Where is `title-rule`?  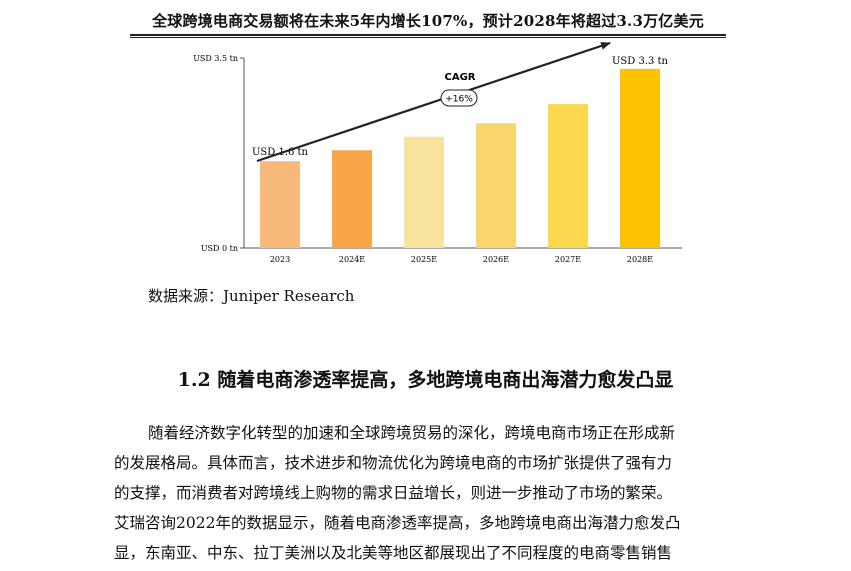 title-rule is located at coordinates (428, 35).